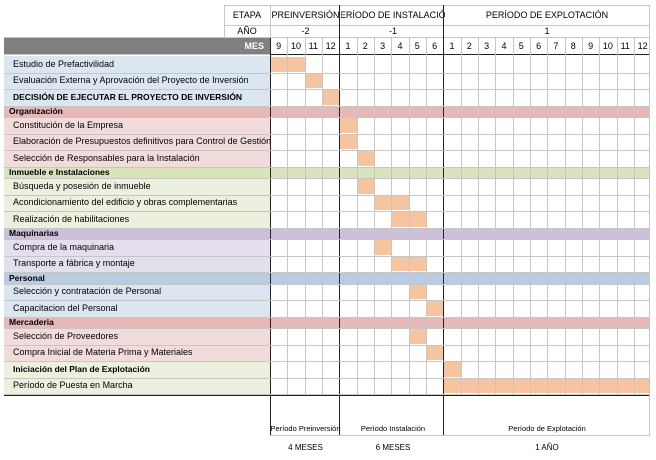  Describe the element at coordinates (137, 125) in the screenshot. I see `task-row-label: Constitución de la Empresa` at that location.